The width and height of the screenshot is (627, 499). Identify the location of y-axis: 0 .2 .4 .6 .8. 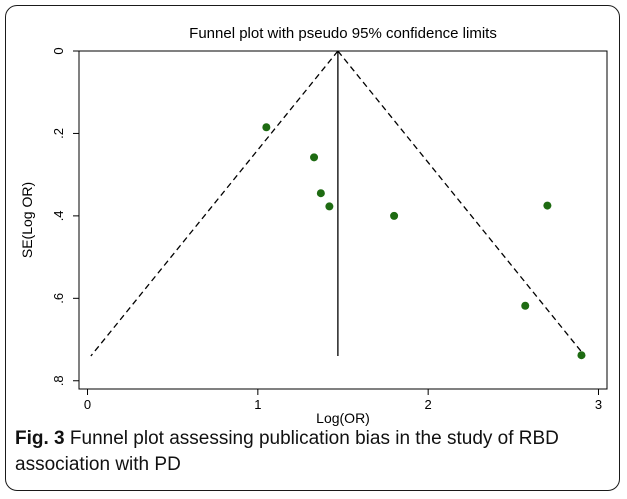
(65, 216).